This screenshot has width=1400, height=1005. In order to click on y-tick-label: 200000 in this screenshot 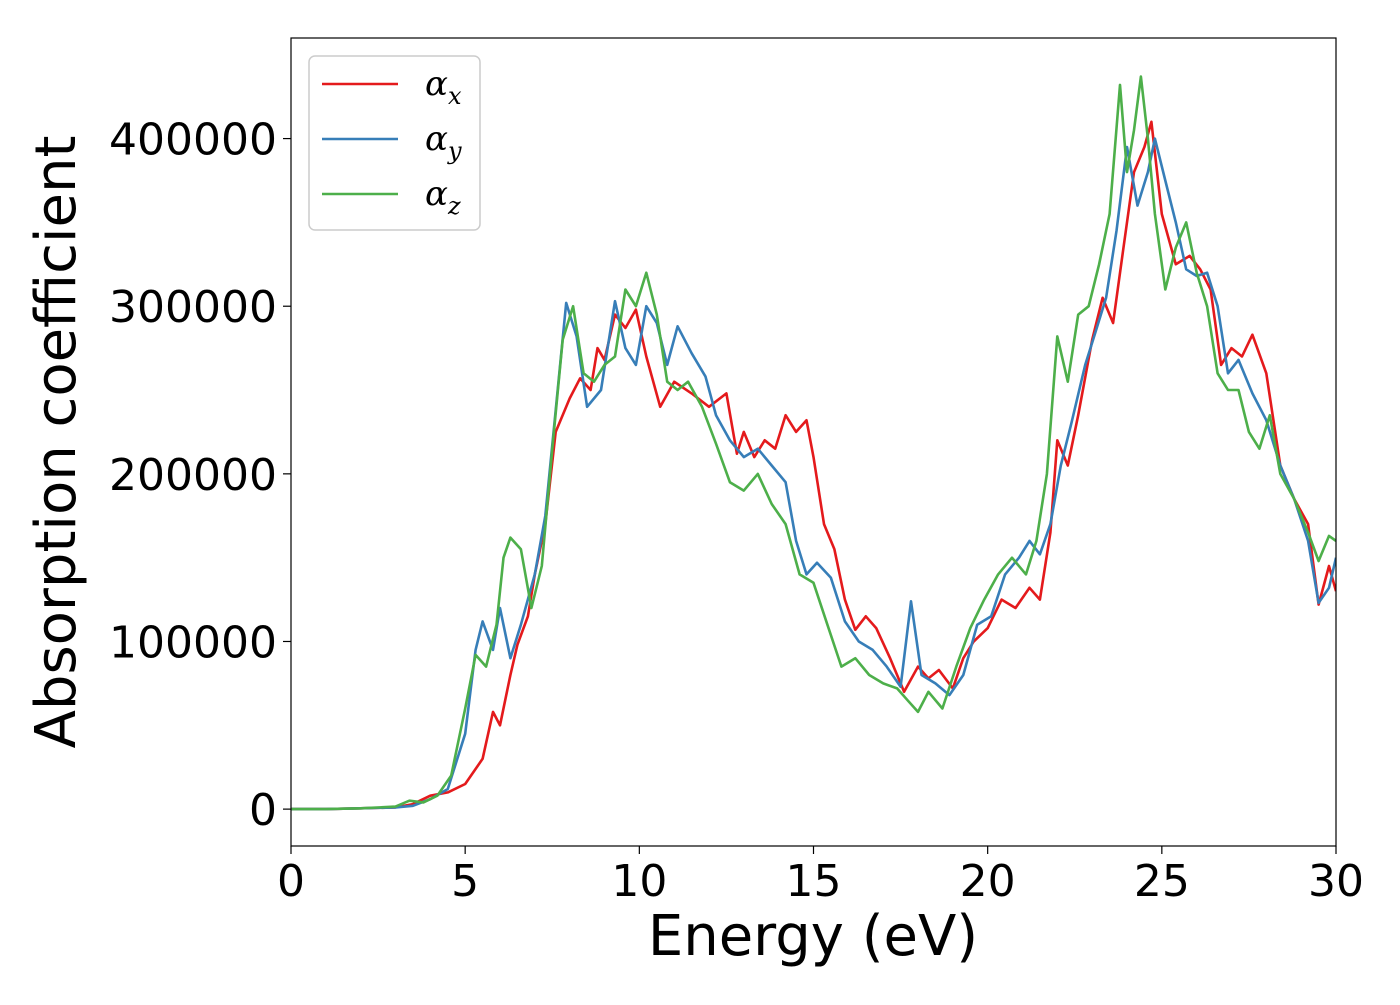, I will do `click(193, 475)`.